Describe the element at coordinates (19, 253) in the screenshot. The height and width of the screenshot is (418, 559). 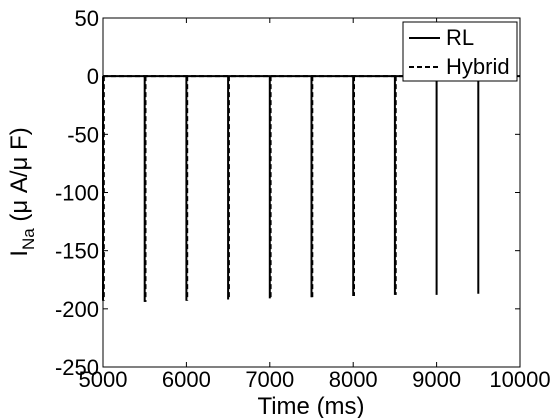
I see `y-axis-label-main: I` at that location.